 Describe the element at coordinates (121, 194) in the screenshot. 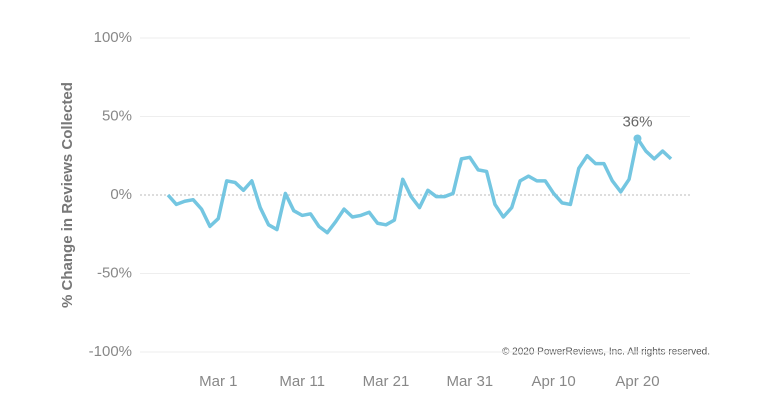

I see `y-tick-label: 0%` at that location.